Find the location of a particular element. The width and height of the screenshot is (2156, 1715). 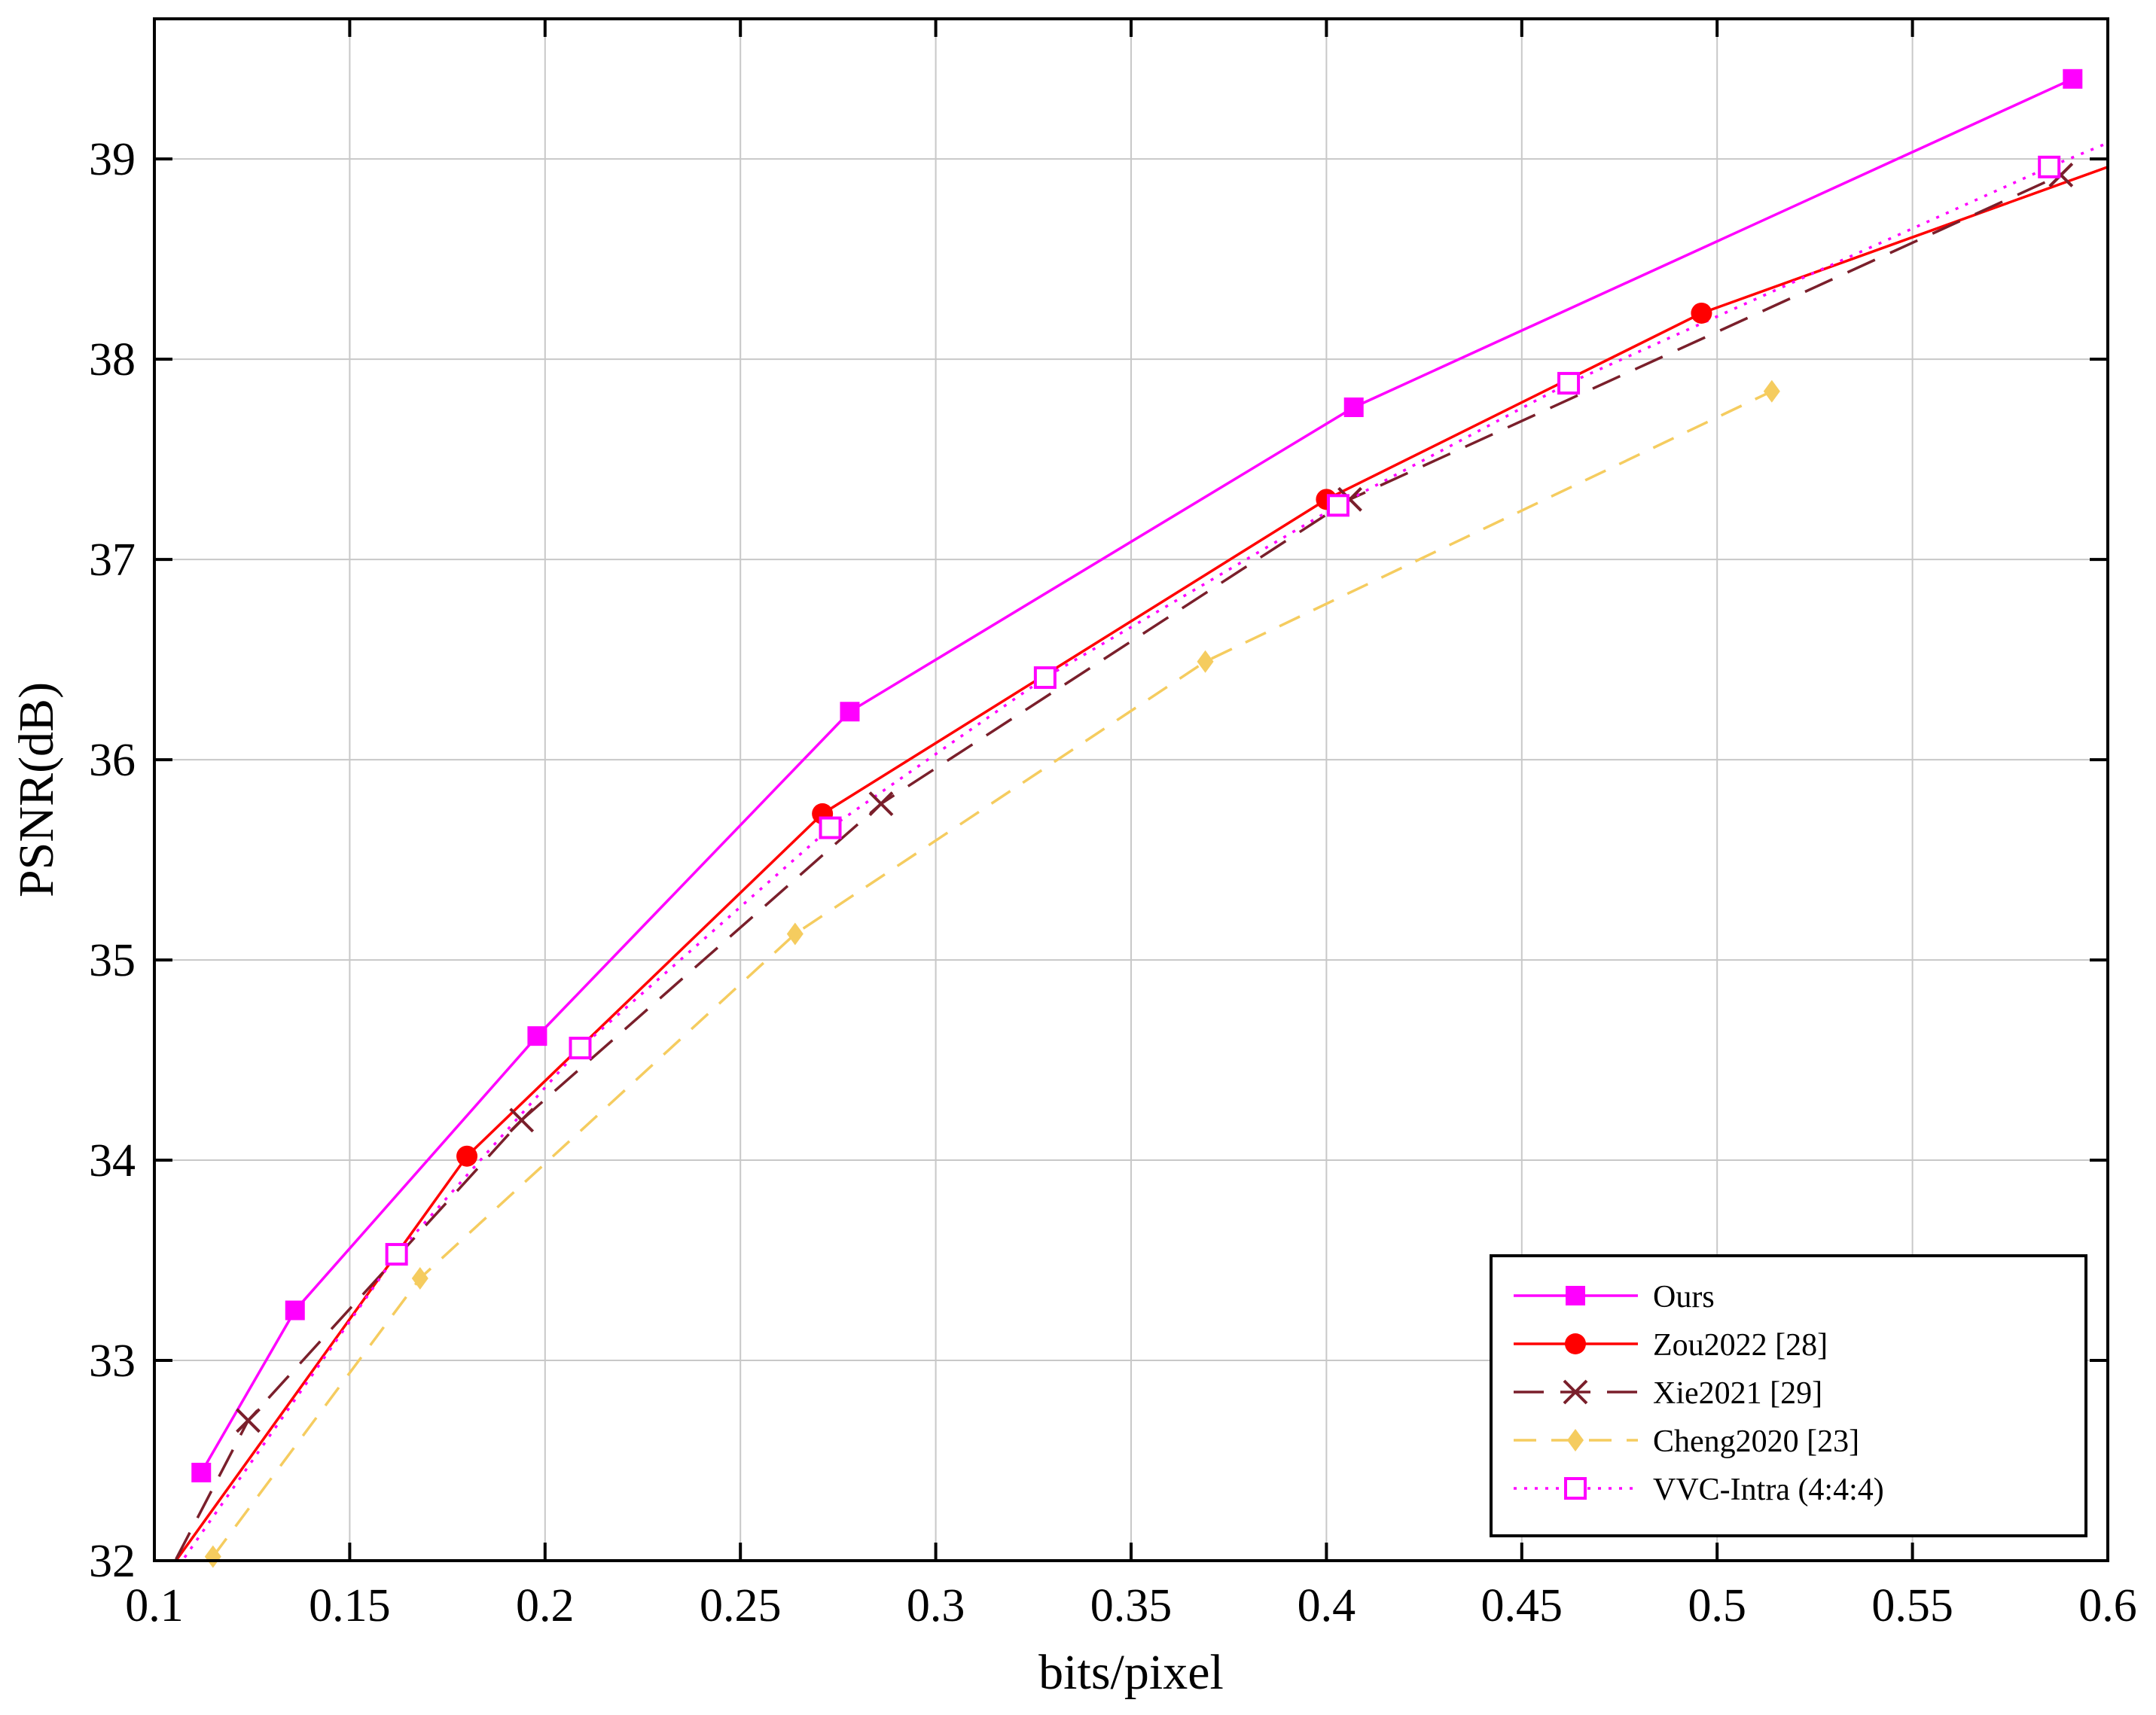

y-tick-label: 34 is located at coordinates (112, 1161).